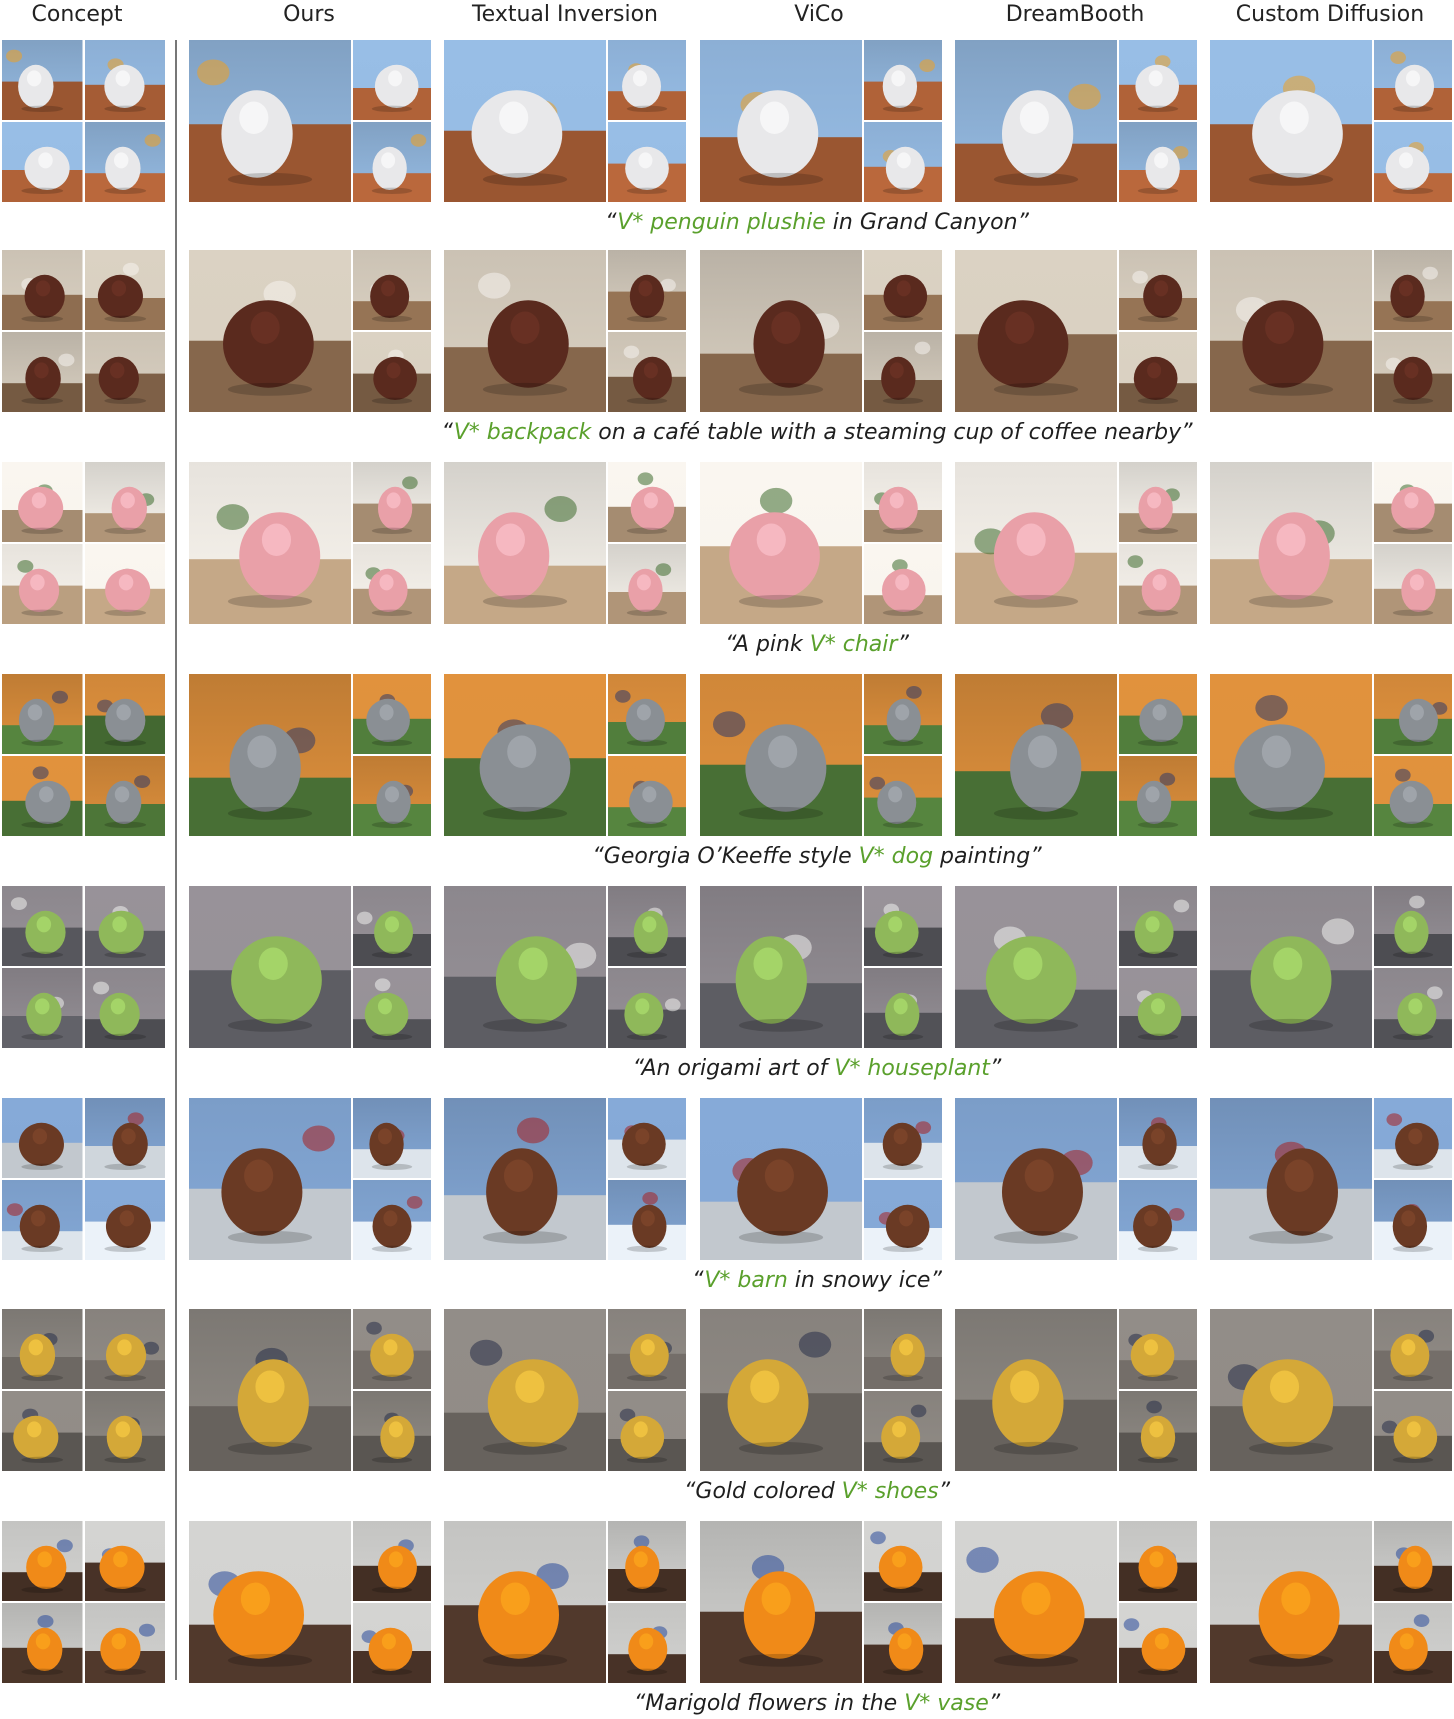 The width and height of the screenshot is (1454, 1719). I want to click on caption-concept-token: V* backpack, so click(522, 432).